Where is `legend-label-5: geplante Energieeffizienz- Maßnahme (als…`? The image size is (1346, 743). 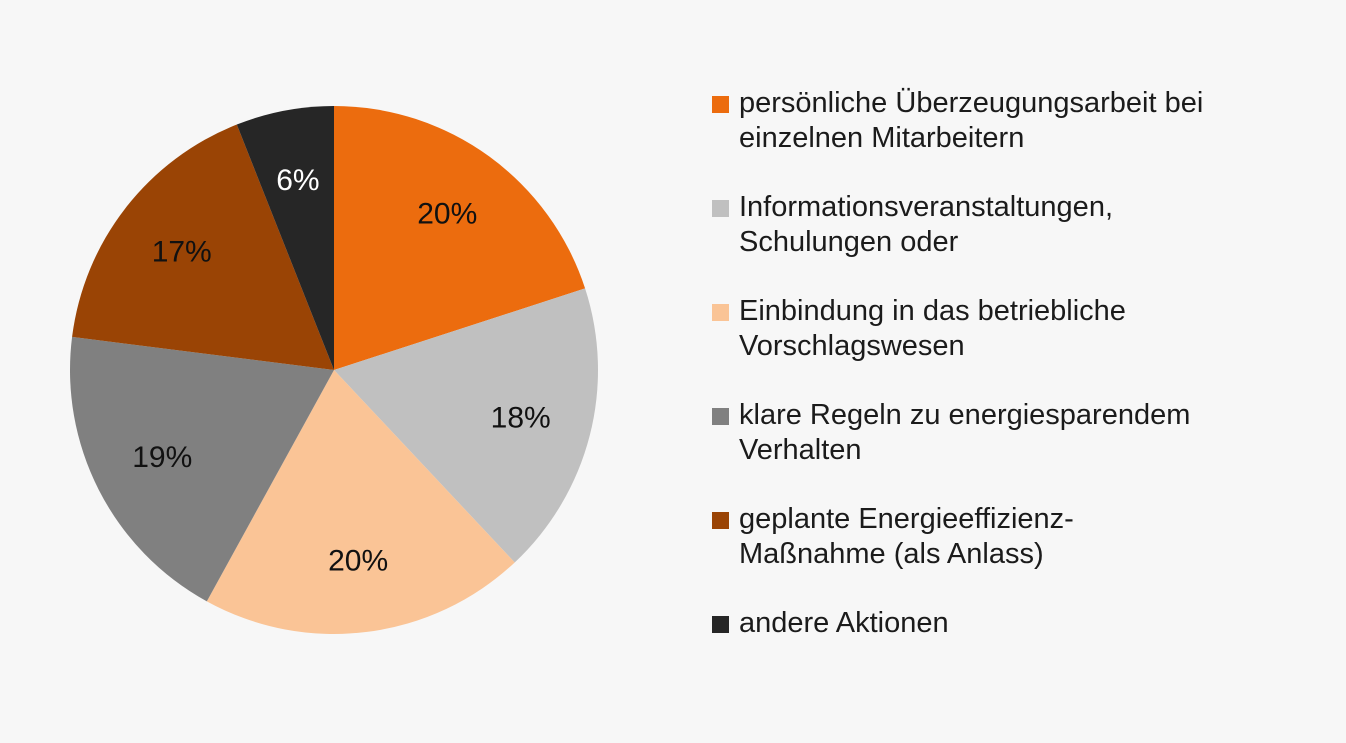
legend-label-5: geplante Energieeffizienz- Maßnahme (als… is located at coordinates (906, 536).